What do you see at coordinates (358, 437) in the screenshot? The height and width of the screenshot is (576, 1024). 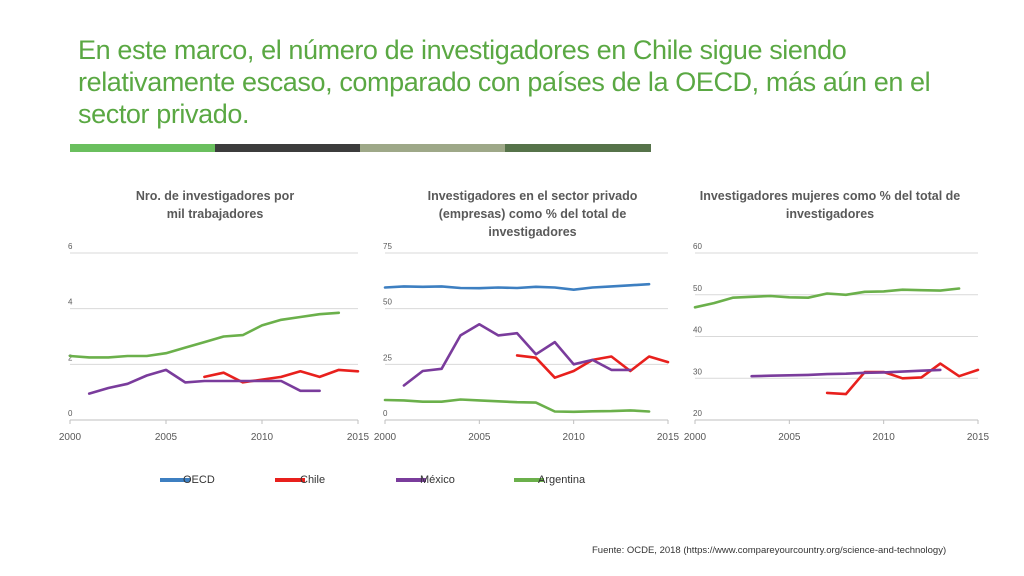 I see `chart-1-x-tick-label: 2015` at bounding box center [358, 437].